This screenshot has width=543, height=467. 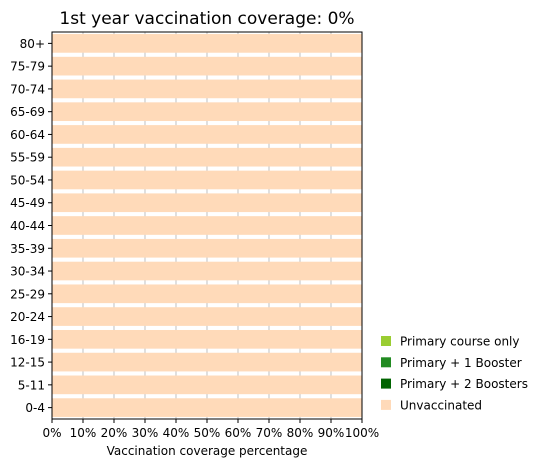 I want to click on x-axis-label: Vaccination coverage percentage, so click(x=207, y=451).